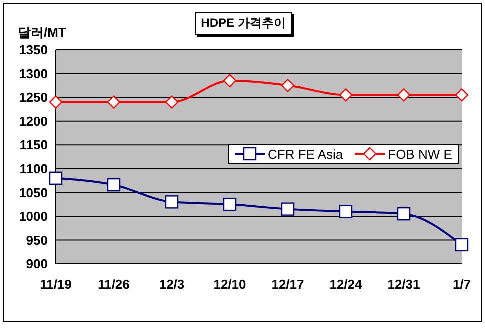 The image size is (485, 328). I want to click on x-tick-label: 12/24, so click(347, 284).